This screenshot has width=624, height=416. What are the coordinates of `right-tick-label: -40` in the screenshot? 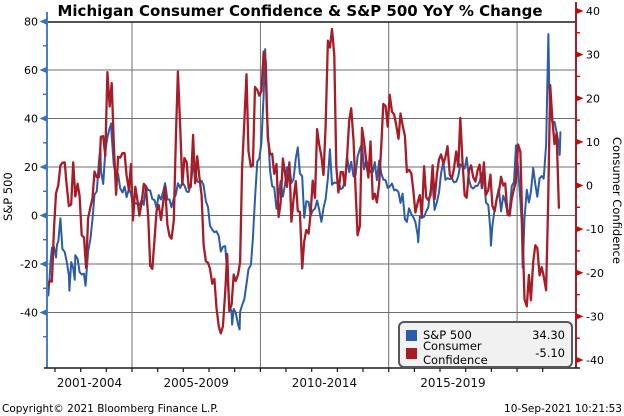 It's located at (595, 360).